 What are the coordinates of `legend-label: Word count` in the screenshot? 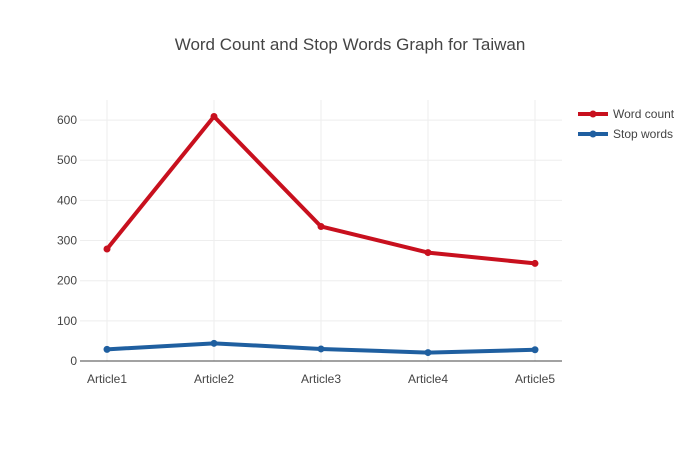 It's located at (644, 114).